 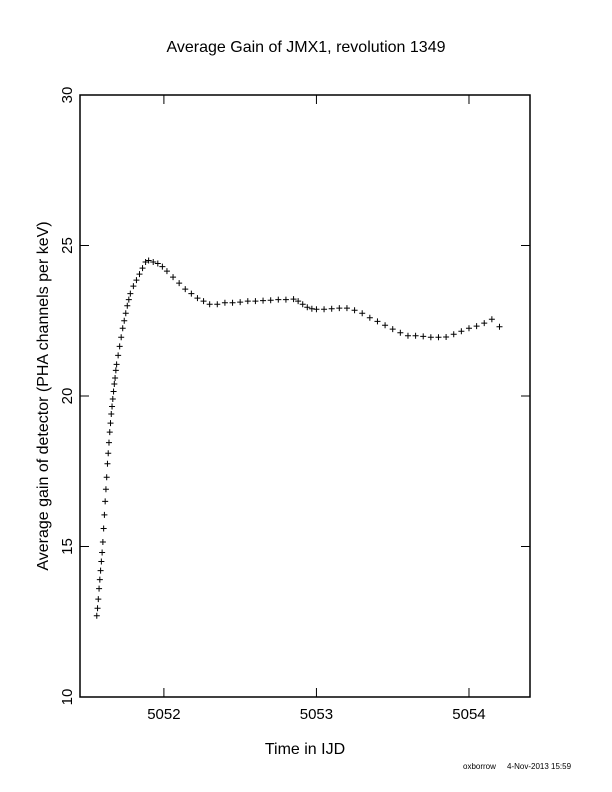 What do you see at coordinates (316, 714) in the screenshot?
I see `x-tick-label: 5053` at bounding box center [316, 714].